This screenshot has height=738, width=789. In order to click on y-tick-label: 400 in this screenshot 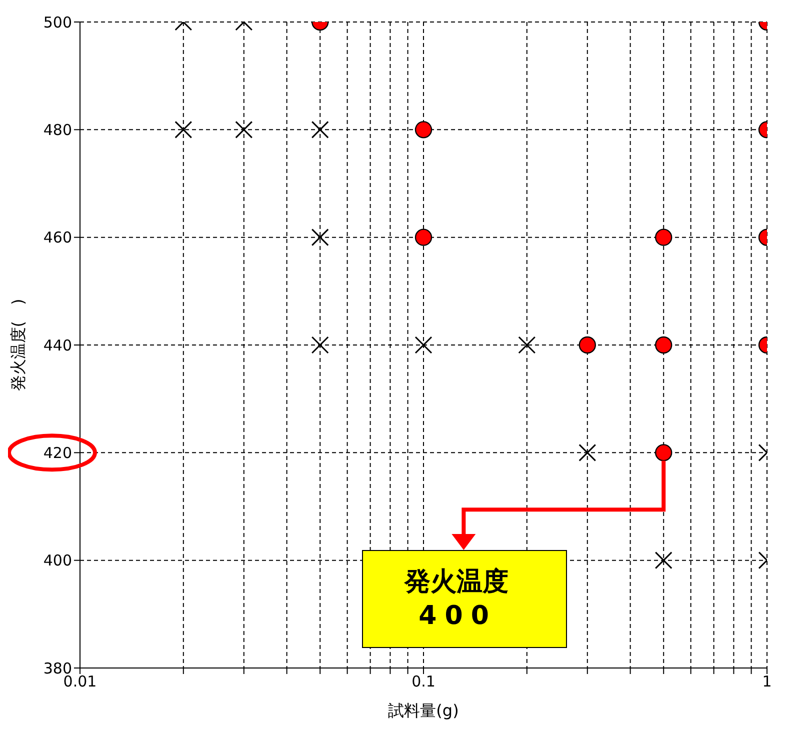, I will do `click(57, 561)`.